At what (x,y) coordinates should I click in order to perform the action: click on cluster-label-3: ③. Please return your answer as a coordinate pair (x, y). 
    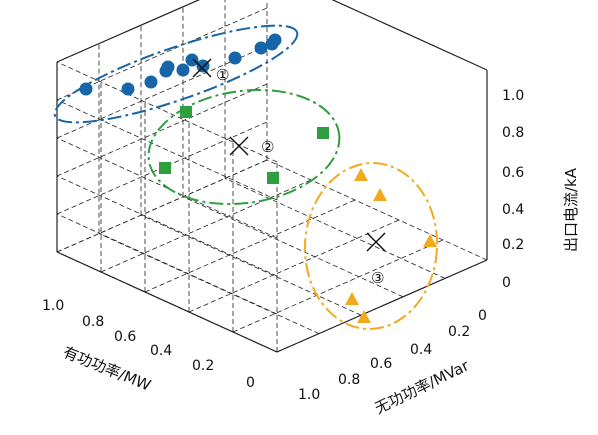
    Looking at the image, I should click on (377, 278).